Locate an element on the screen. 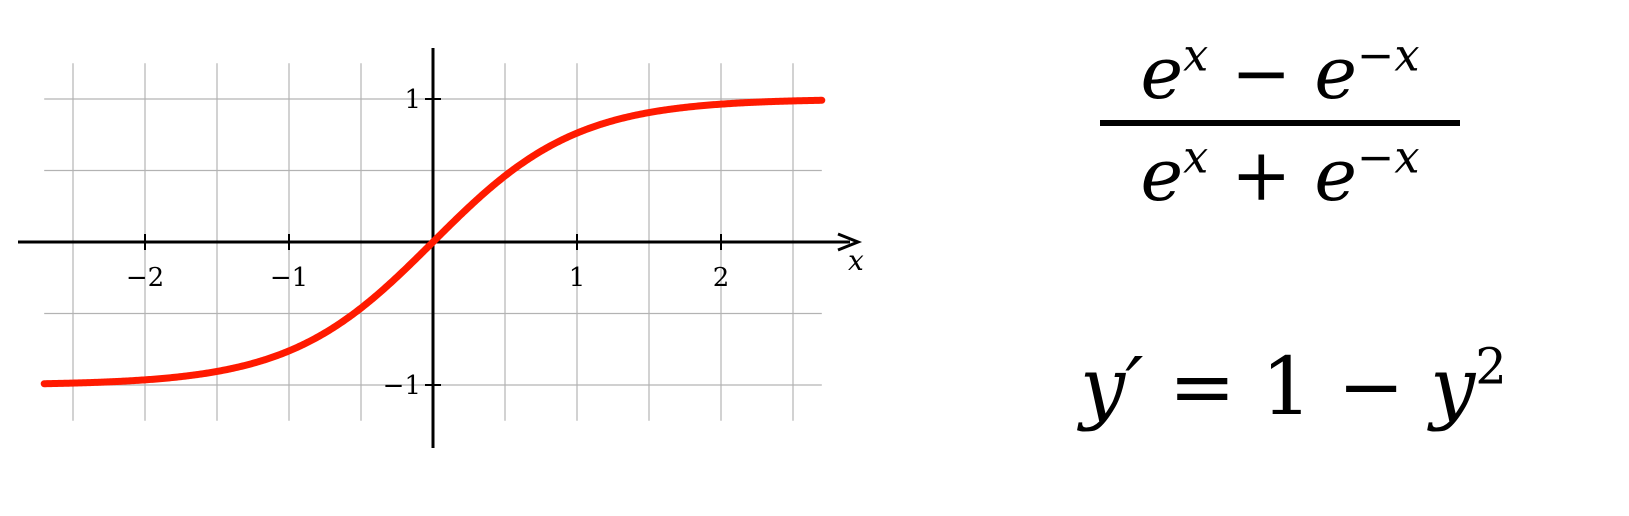  fraction-numerator: ex − e−x is located at coordinates (1280, 72).